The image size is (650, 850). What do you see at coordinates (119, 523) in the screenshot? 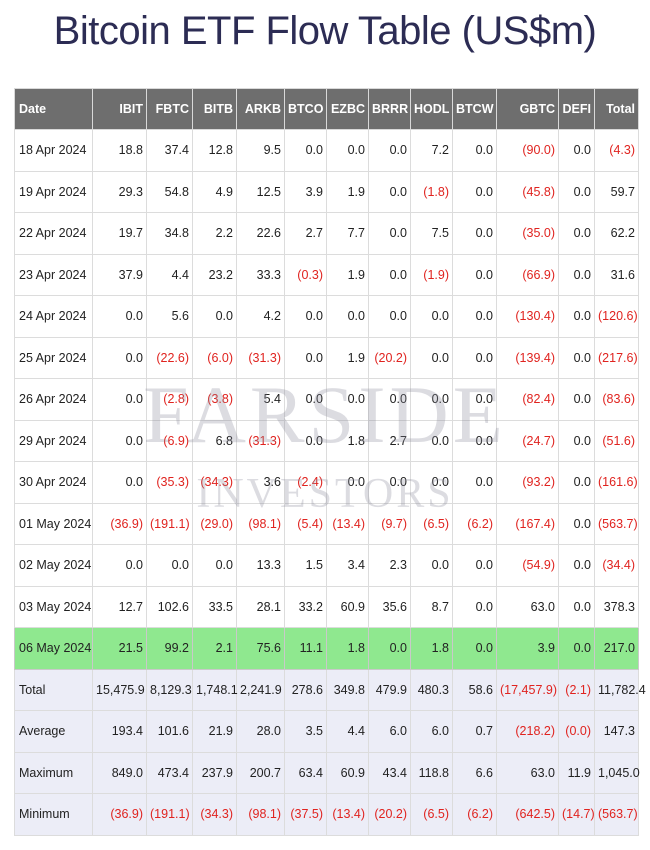
I see `cell-ibit: (36.9)` at bounding box center [119, 523].